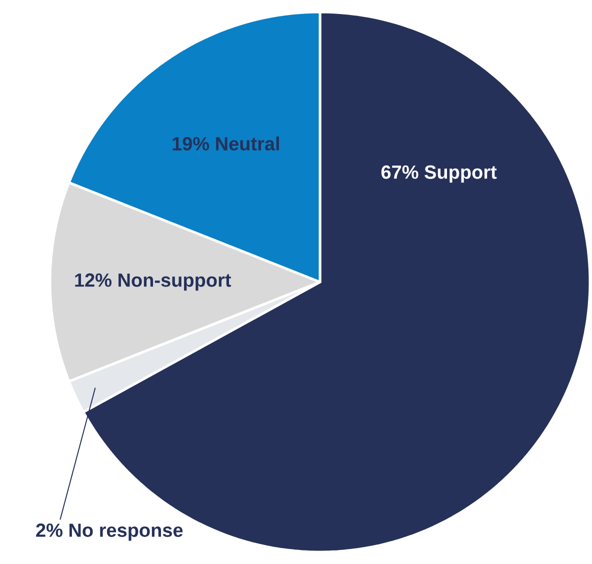 The image size is (592, 564). What do you see at coordinates (191, 144) in the screenshot?
I see `data-label: 19%` at bounding box center [191, 144].